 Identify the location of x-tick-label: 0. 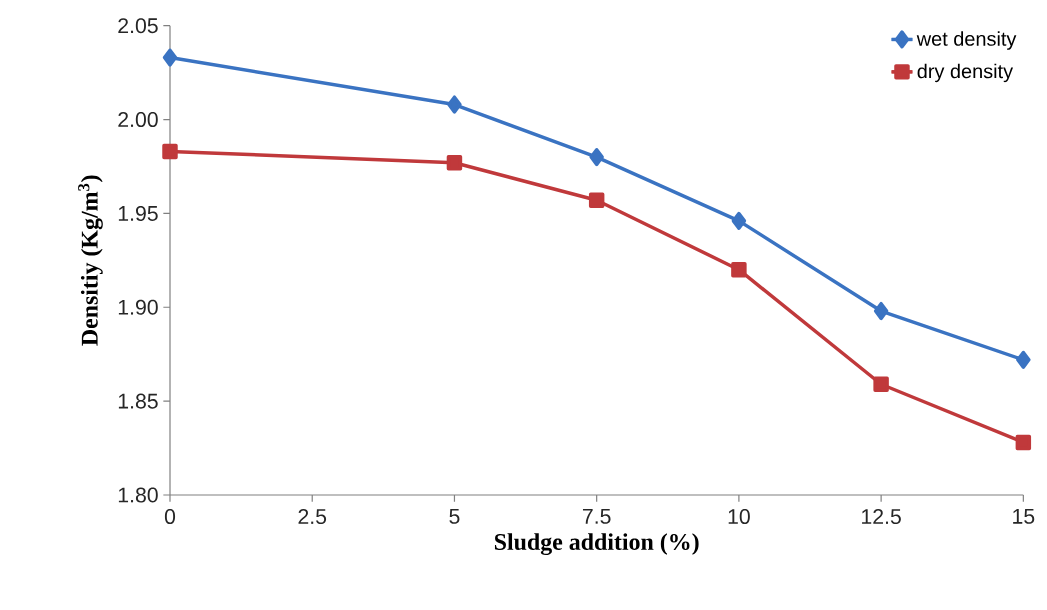
(170, 517).